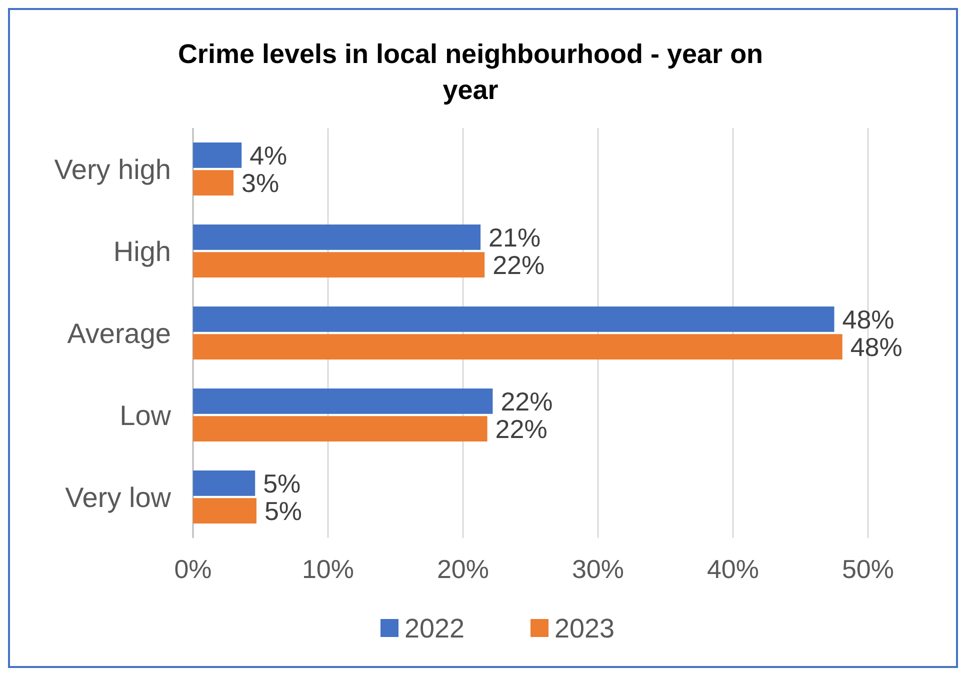  What do you see at coordinates (146, 415) in the screenshot?
I see `y-tick-label: Low` at bounding box center [146, 415].